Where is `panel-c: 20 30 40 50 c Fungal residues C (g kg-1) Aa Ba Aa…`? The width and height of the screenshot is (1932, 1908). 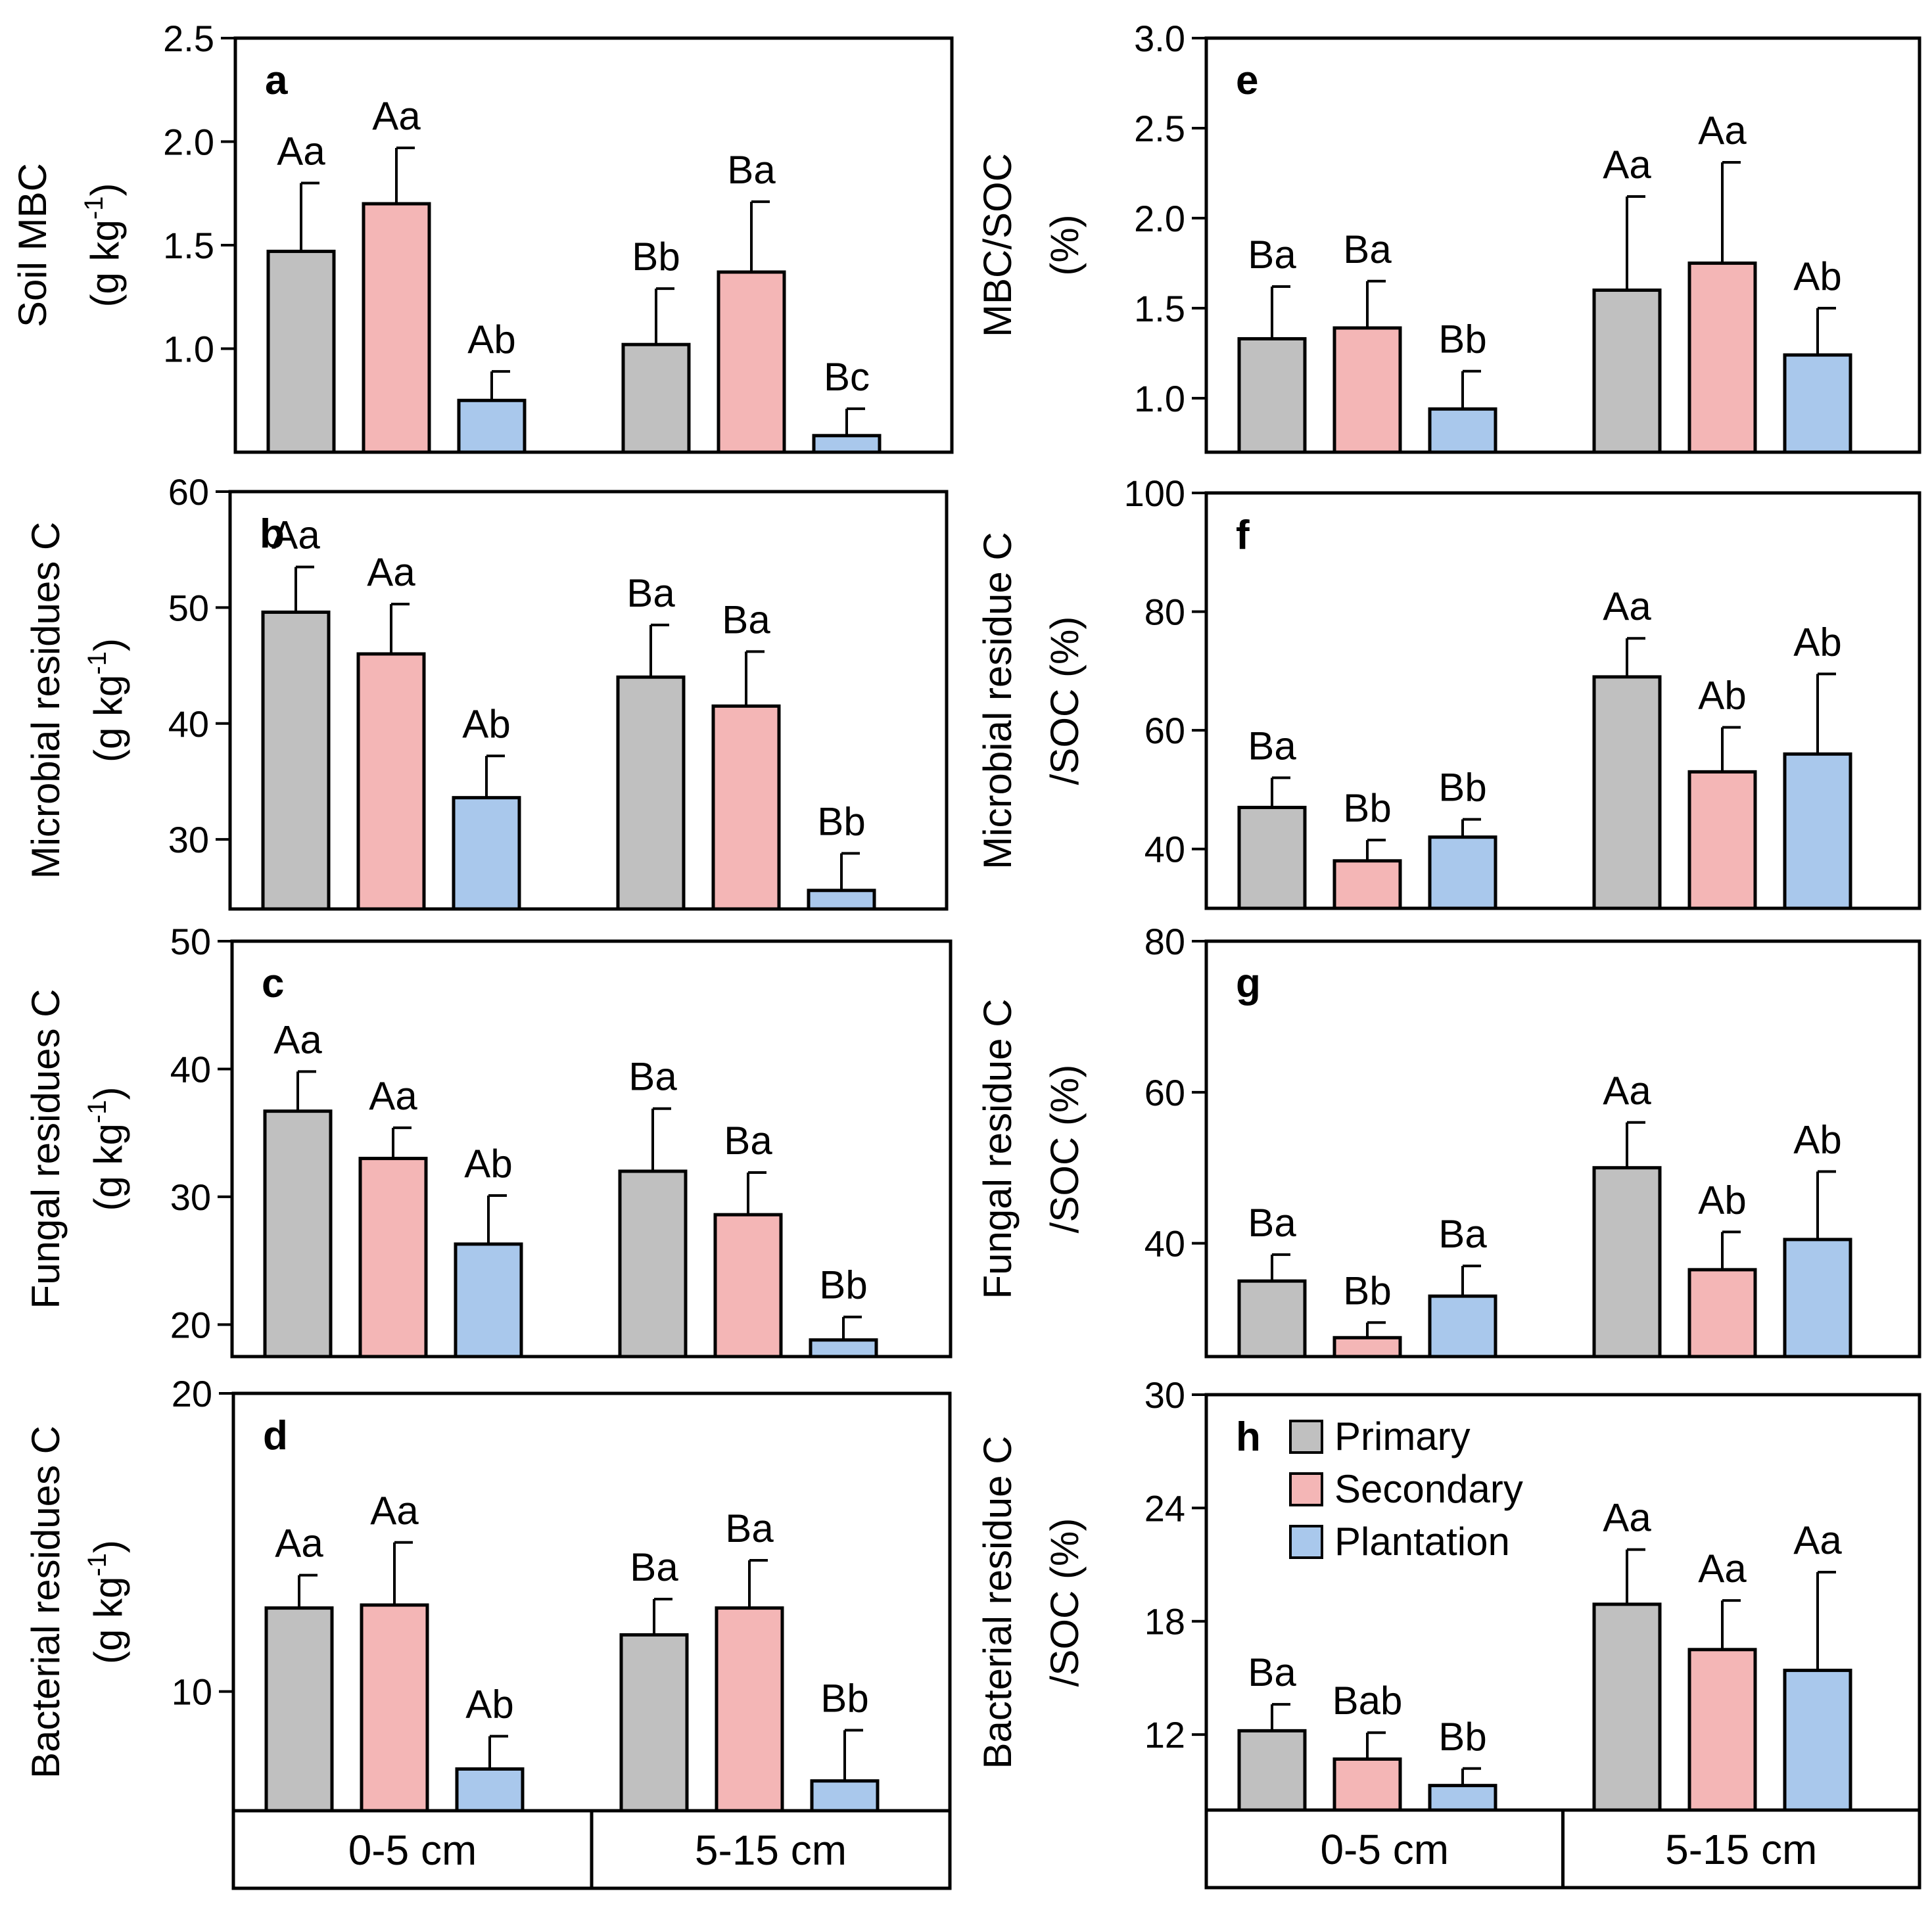
panel-c: 20 30 40 50 c Fungal residues C (g kg-1) Aa Ba Aa… is located at coordinates (489, 1140).